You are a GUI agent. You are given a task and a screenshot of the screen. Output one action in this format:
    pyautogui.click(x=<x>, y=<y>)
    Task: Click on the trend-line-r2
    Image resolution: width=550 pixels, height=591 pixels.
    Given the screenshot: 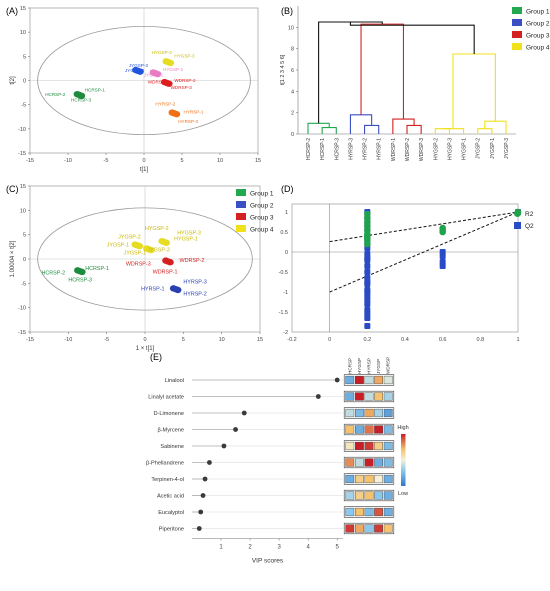 What is the action you would take?
    pyautogui.click(x=424, y=227)
    